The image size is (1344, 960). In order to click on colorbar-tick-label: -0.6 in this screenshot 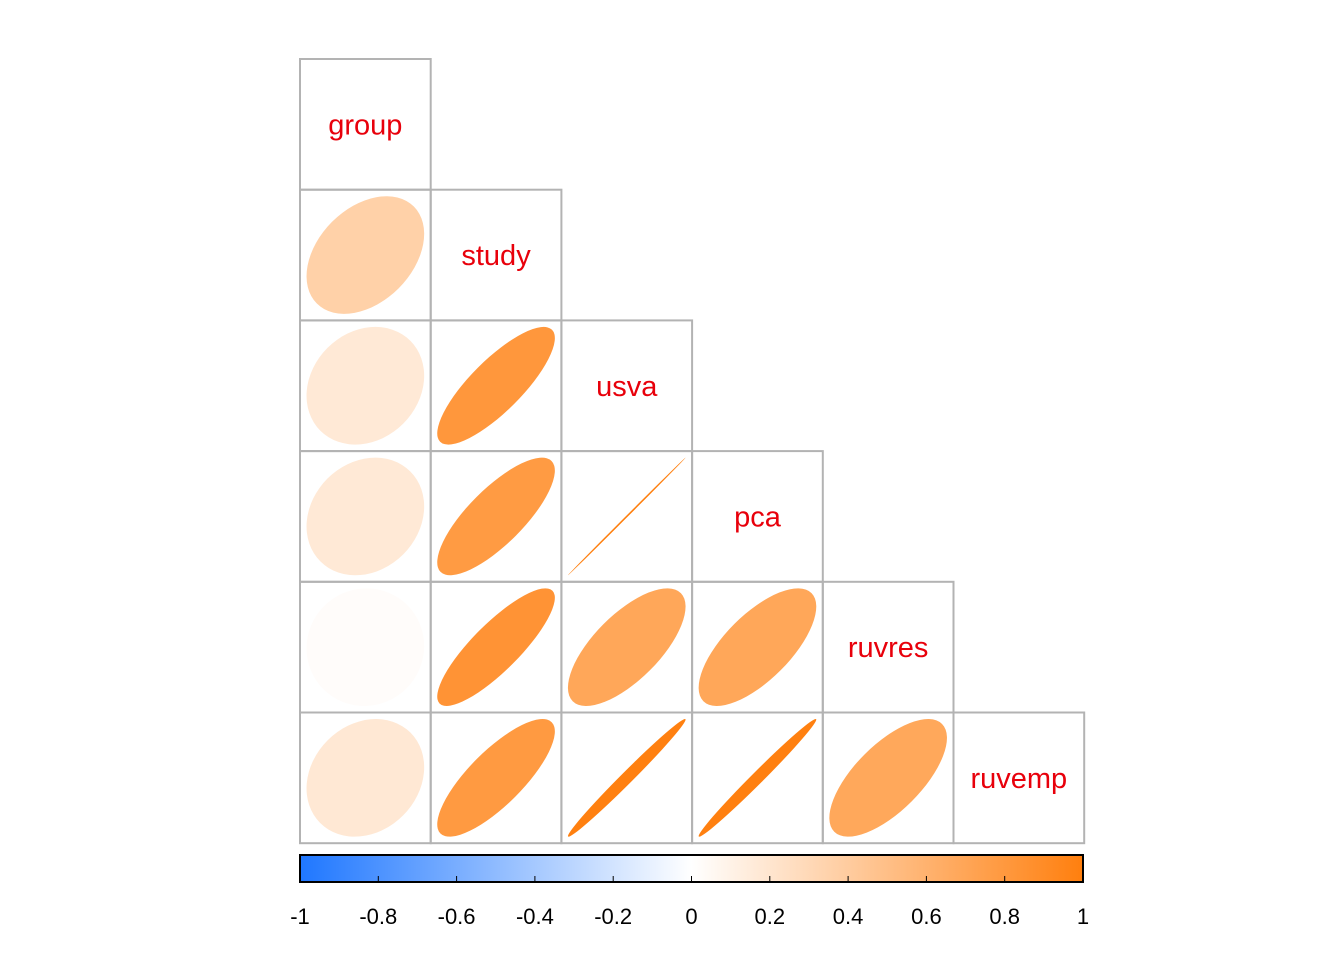, I will do `click(457, 916)`.